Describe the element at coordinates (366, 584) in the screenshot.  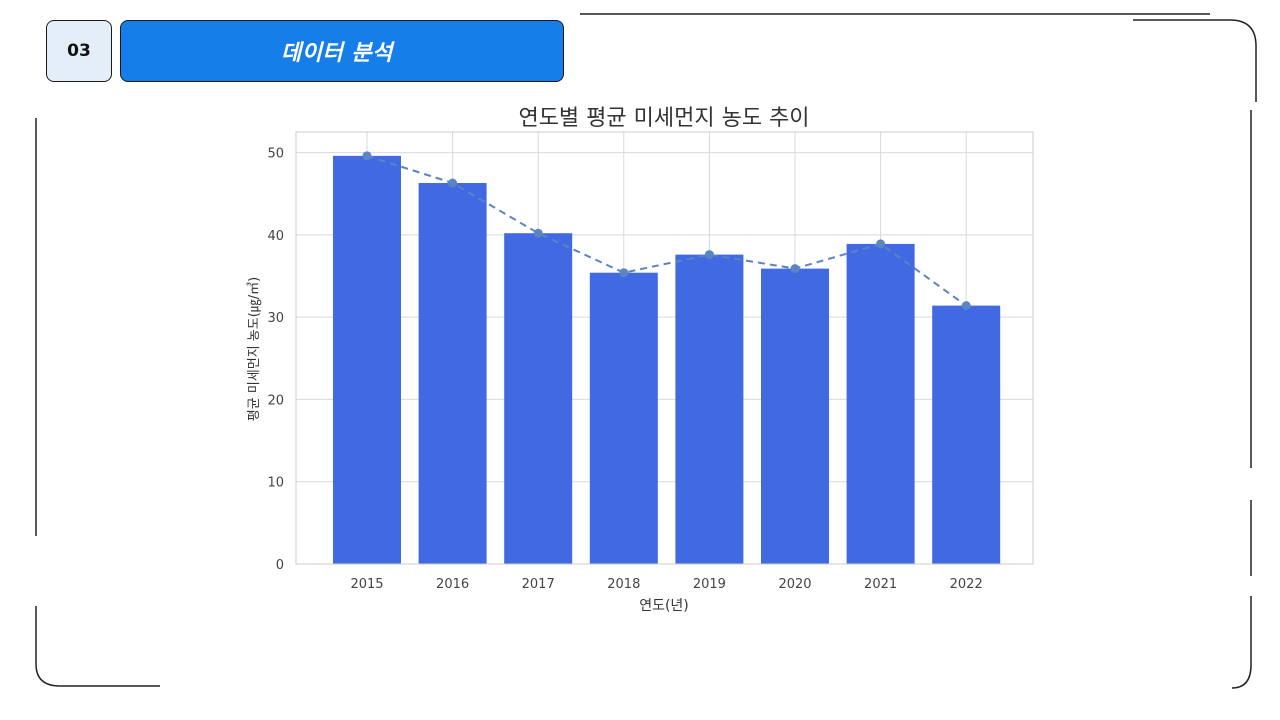
I see `x-tick-label: 2015` at that location.